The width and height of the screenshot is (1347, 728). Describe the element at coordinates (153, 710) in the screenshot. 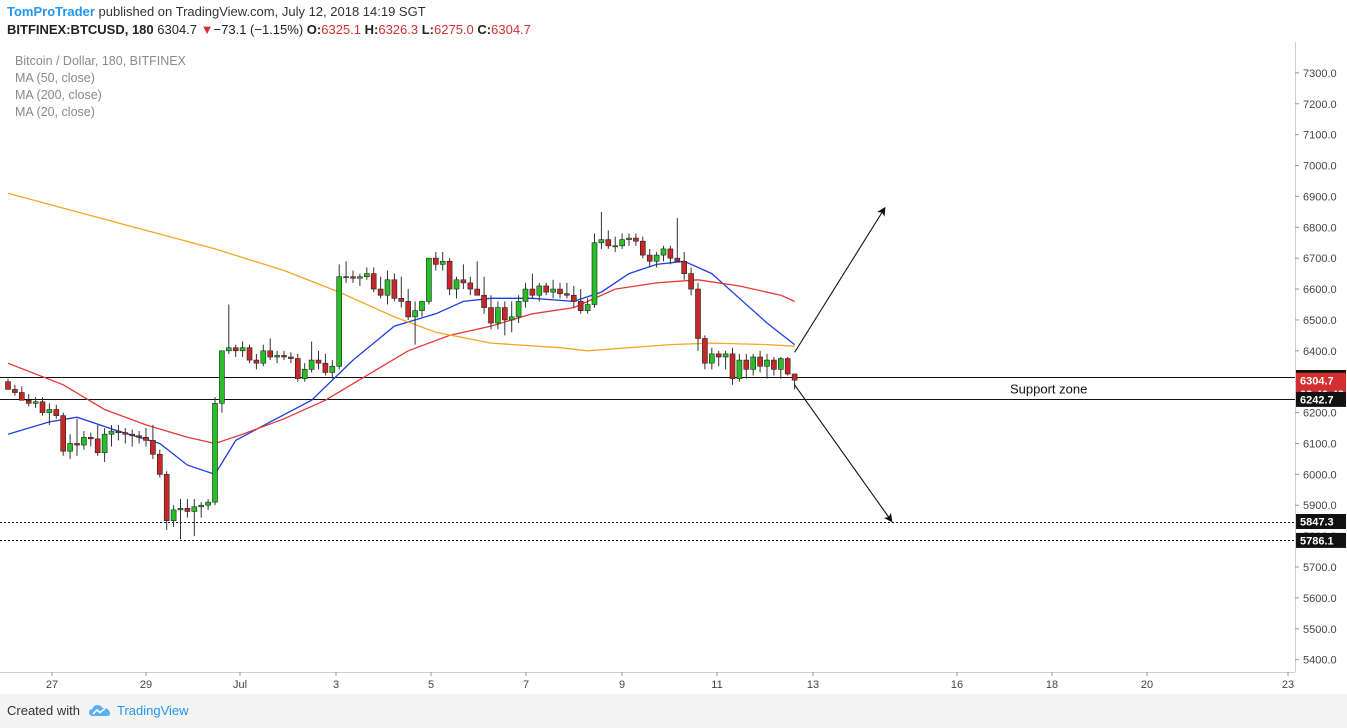

I see `tradingview-brand: TradingView` at that location.